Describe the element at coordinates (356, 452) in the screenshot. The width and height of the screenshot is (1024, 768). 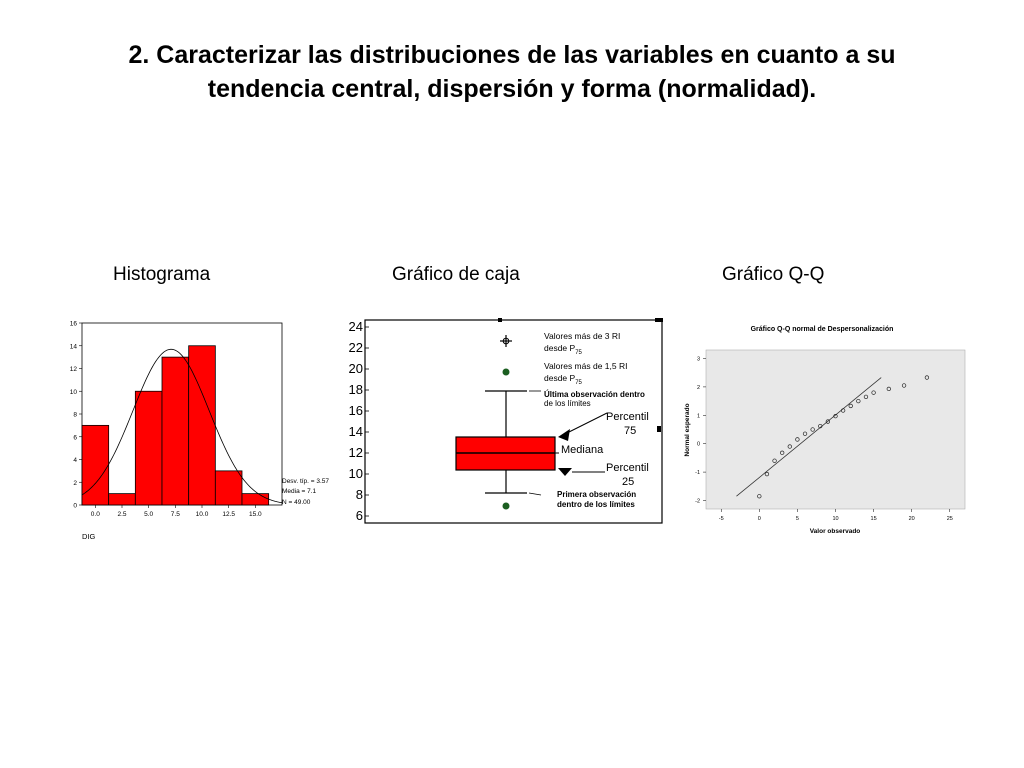
I see `boxplot-ytick-label: 12` at that location.